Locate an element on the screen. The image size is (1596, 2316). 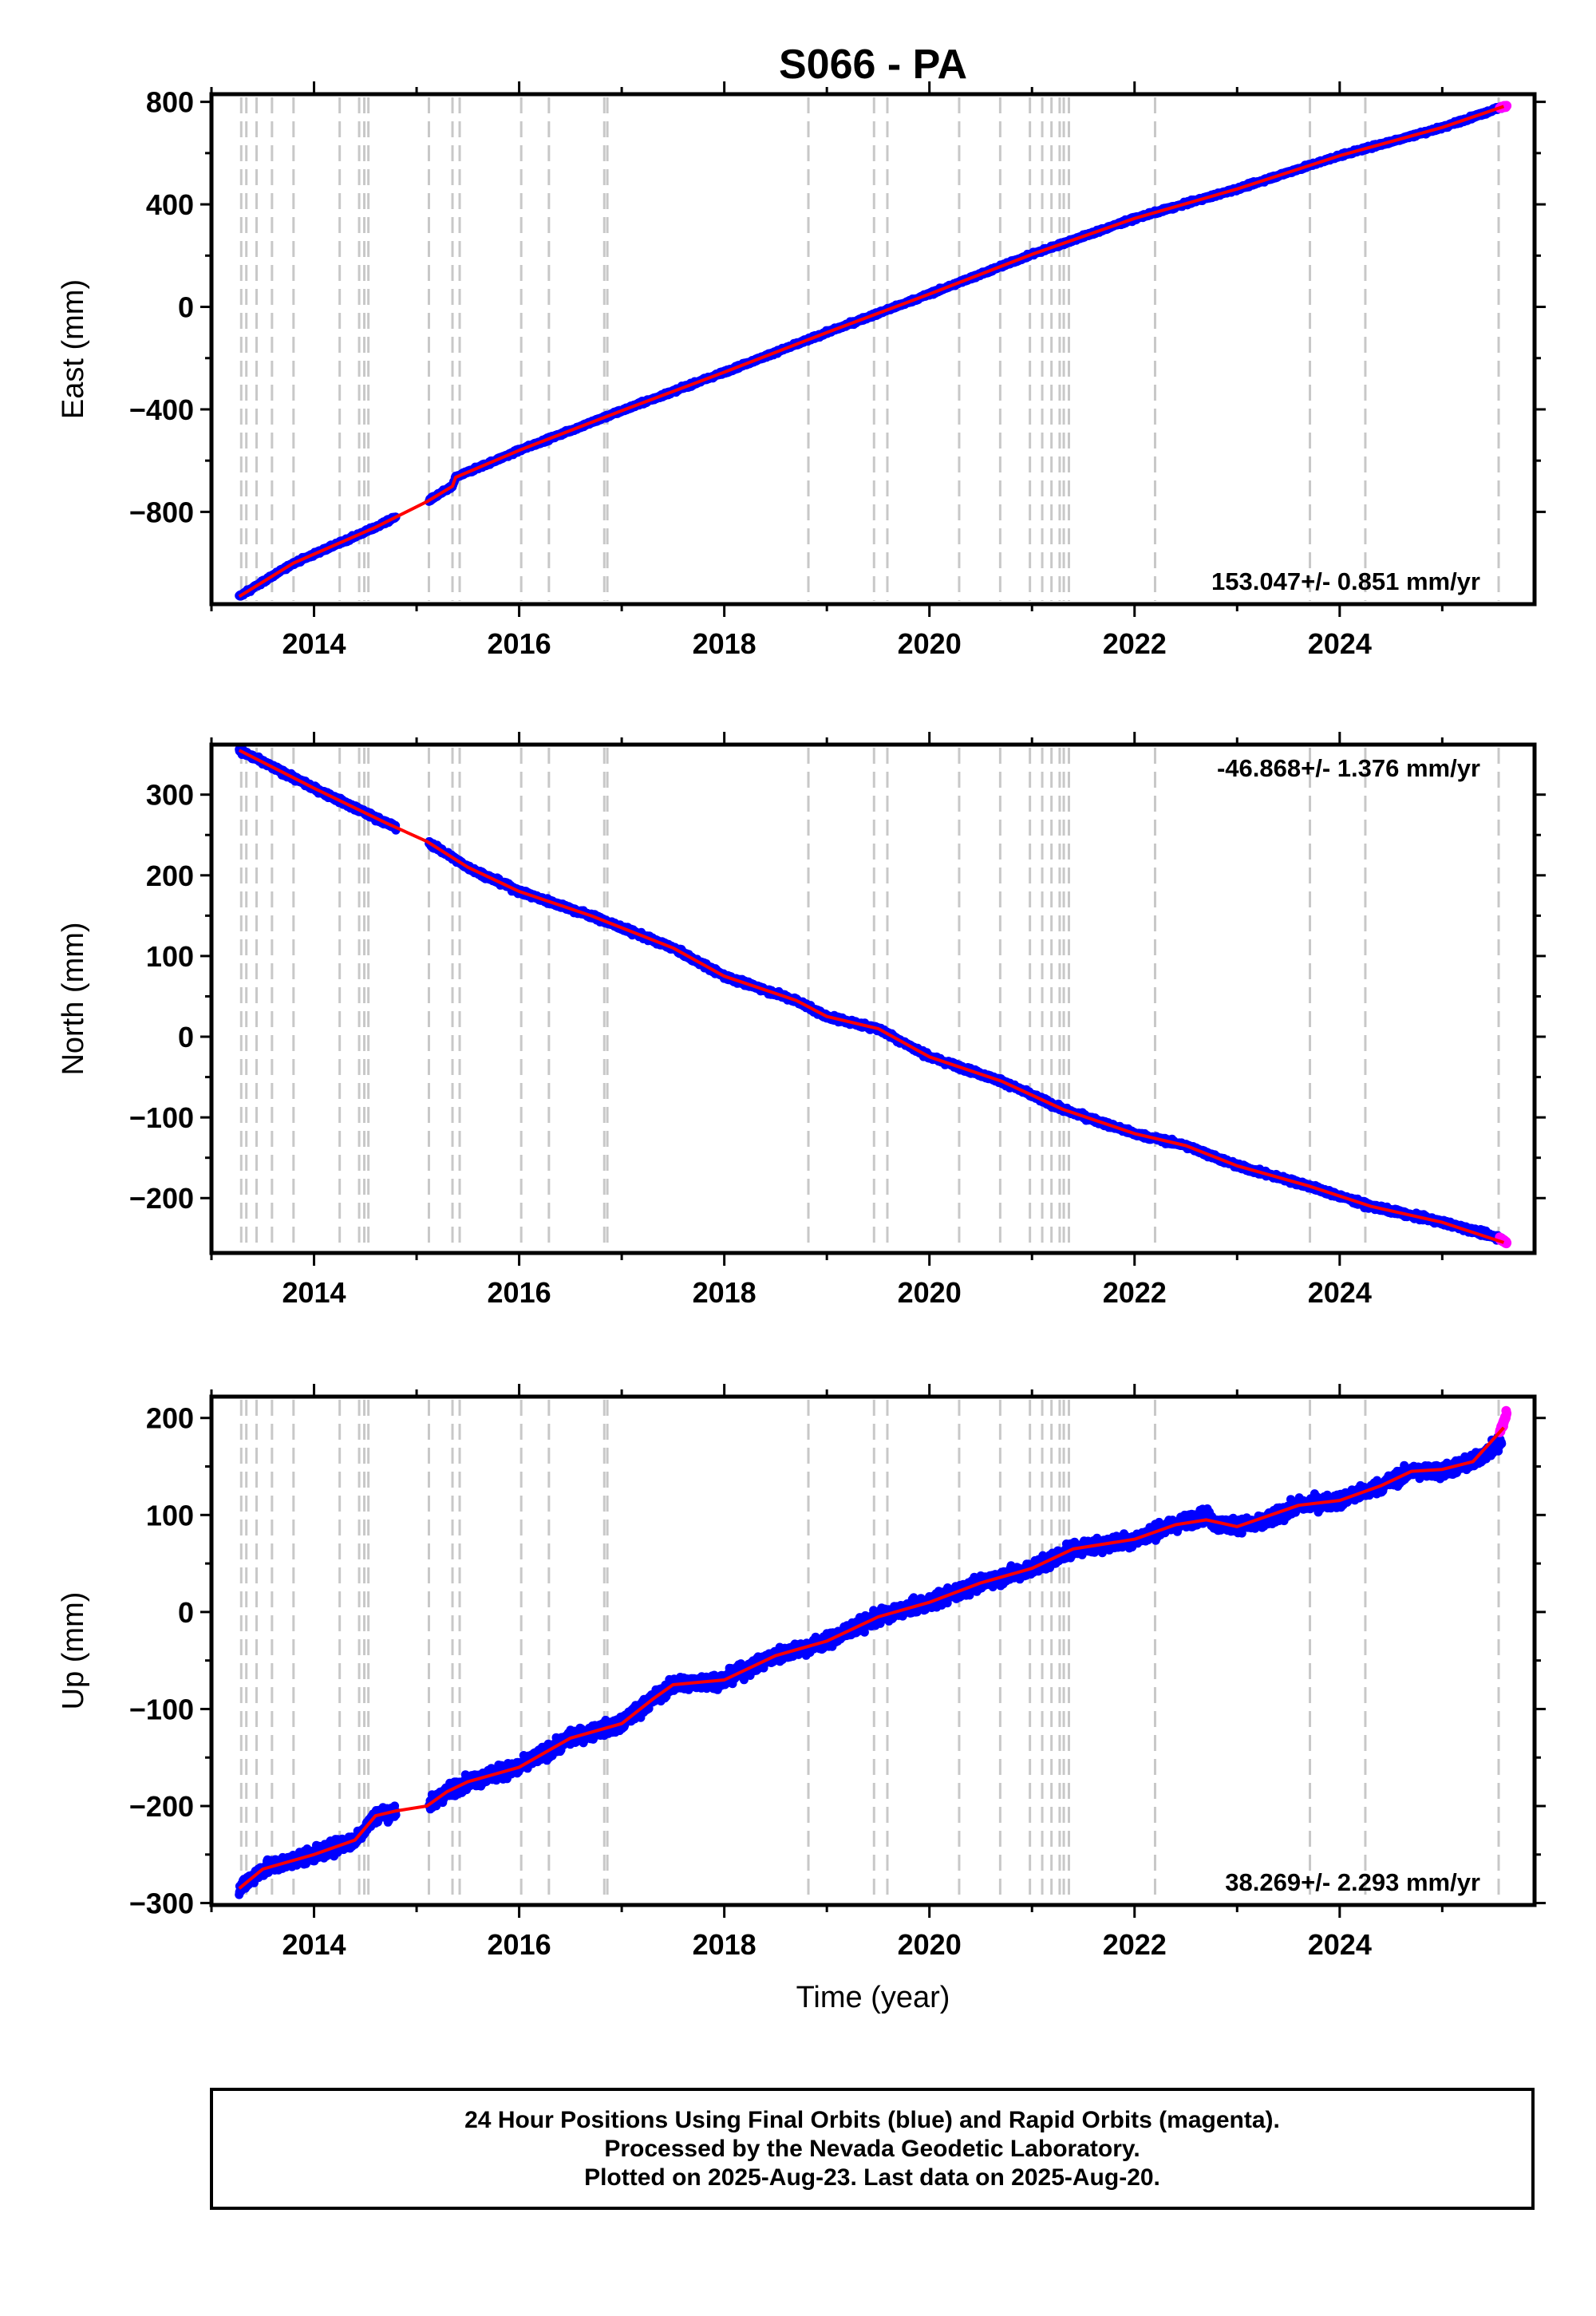
figure-title: S066 - PA is located at coordinates (873, 64).